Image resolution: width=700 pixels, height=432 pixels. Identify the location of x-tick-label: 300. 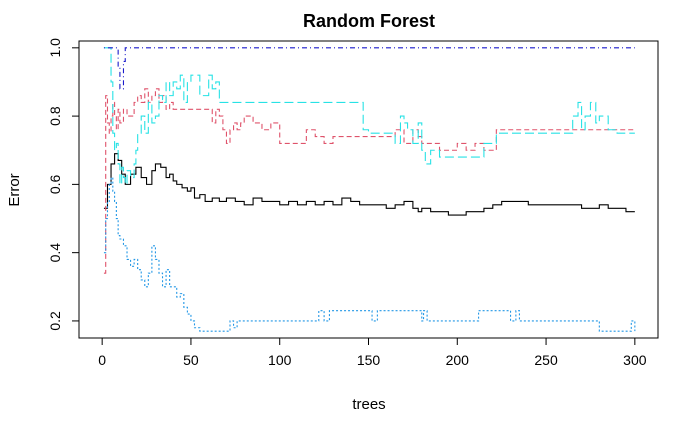
(635, 360).